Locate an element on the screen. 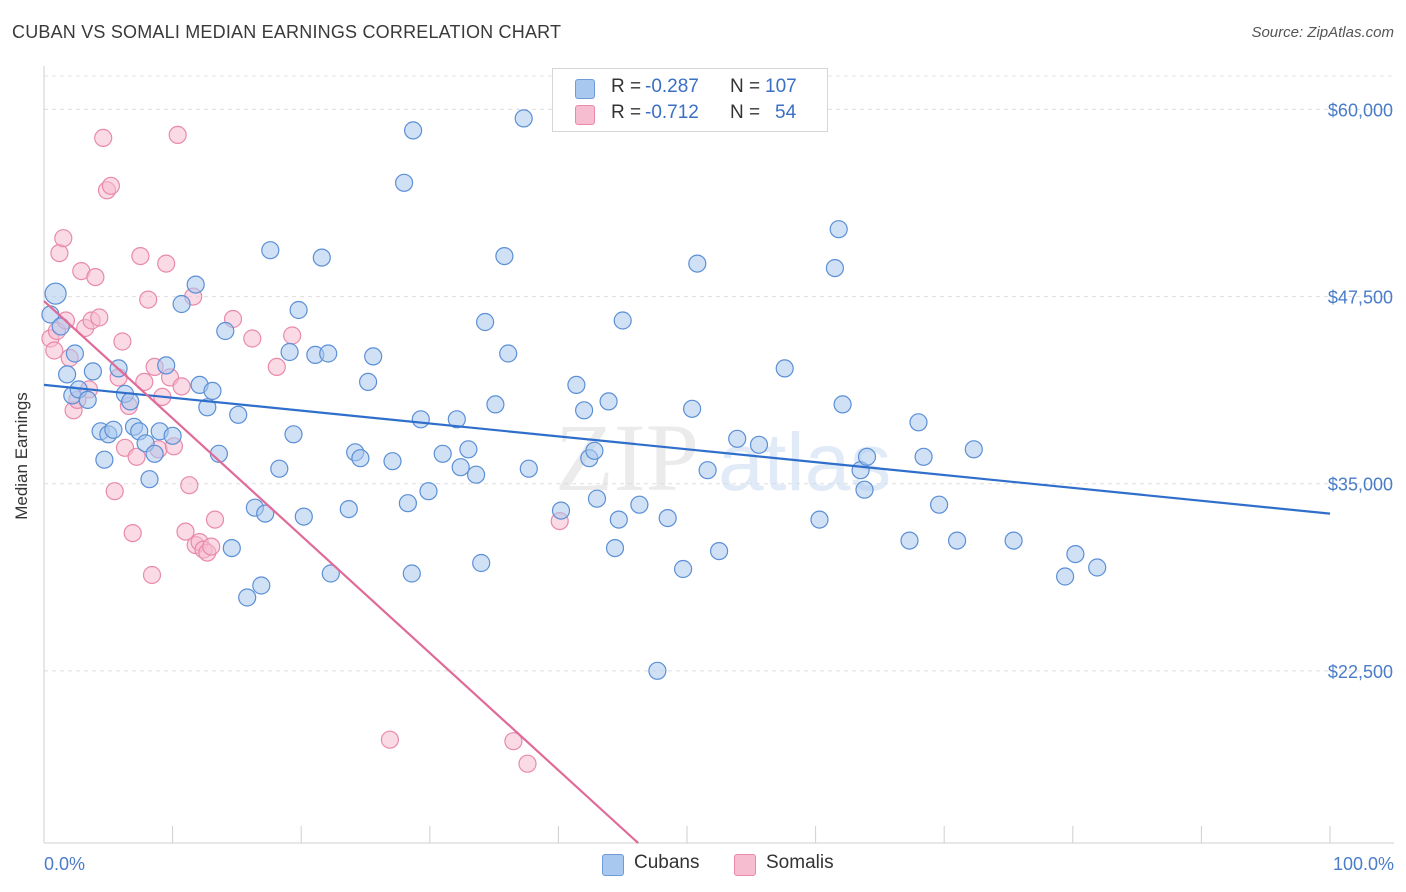 This screenshot has height=892, width=1406. y-tick-label: $35,000 is located at coordinates (1360, 485).